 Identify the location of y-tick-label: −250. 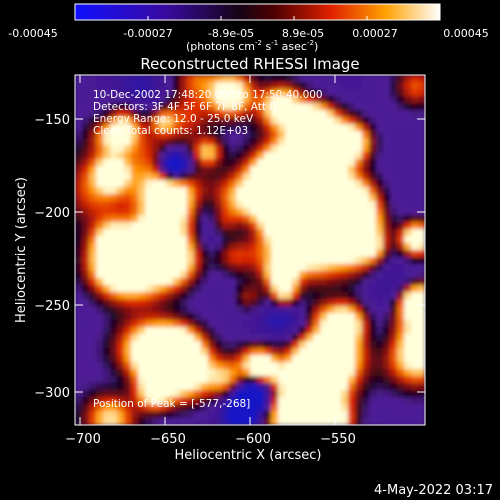
(52, 306).